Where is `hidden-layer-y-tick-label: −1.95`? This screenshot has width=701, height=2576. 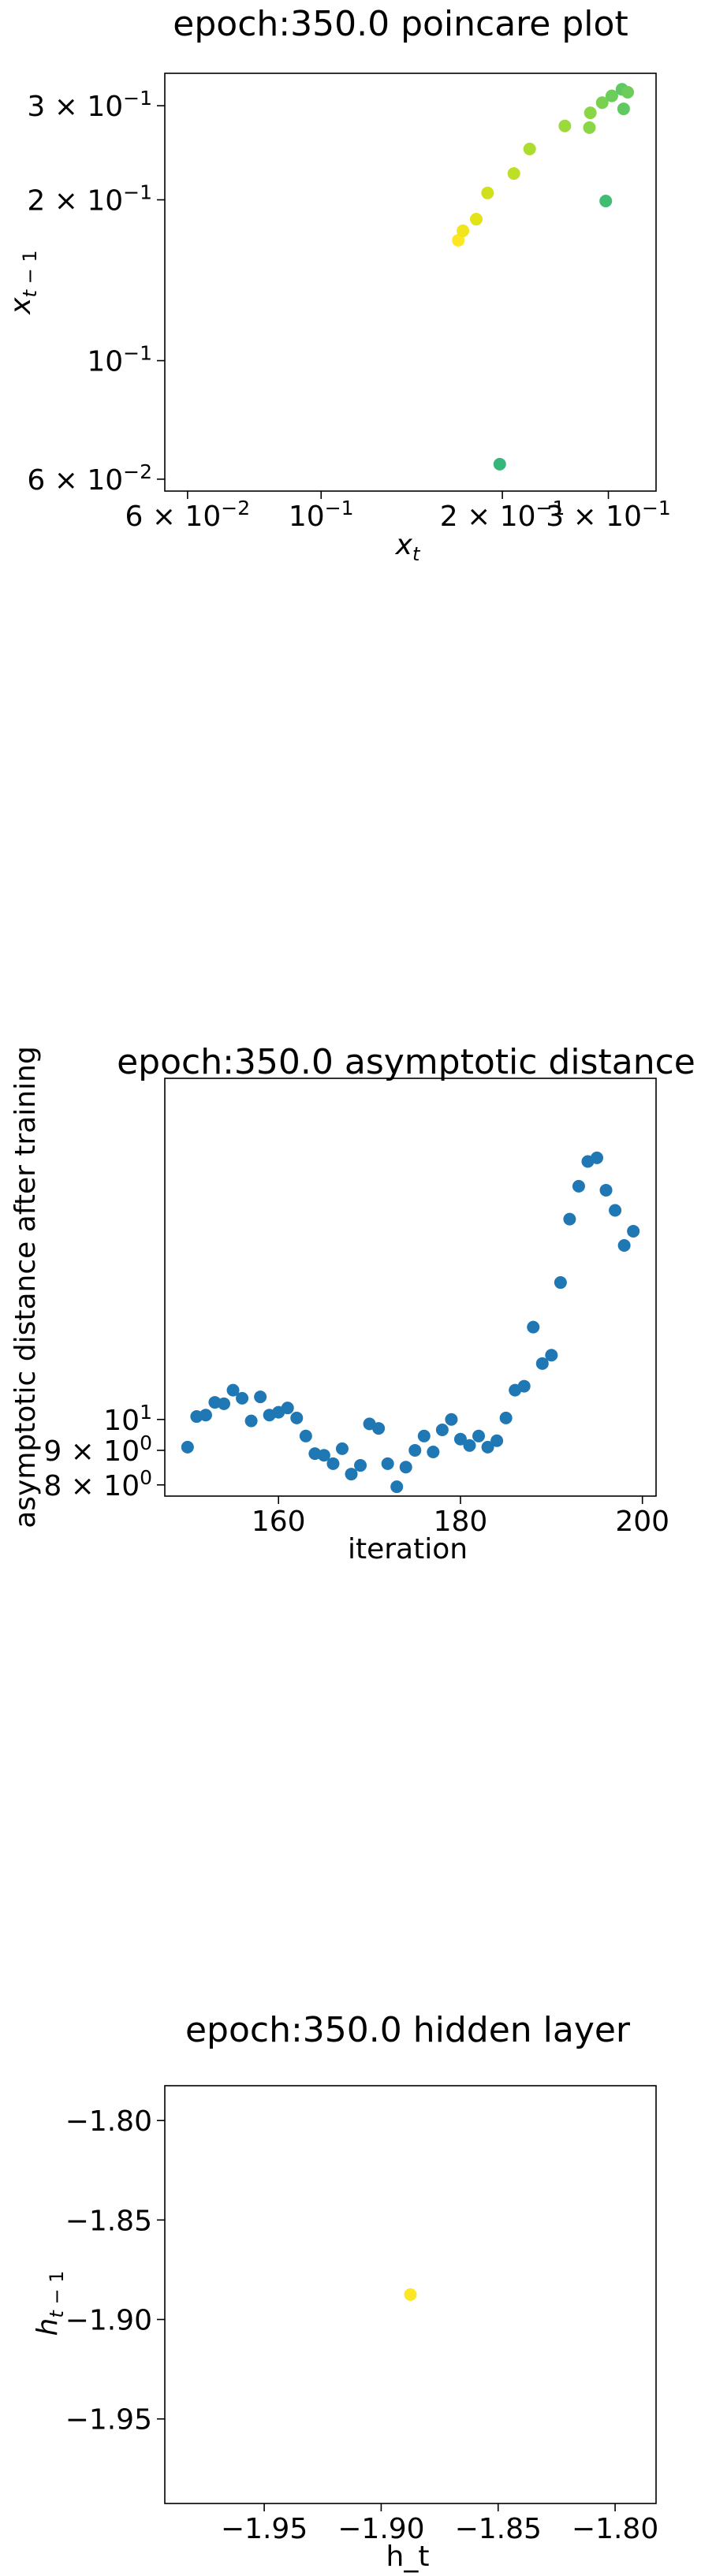 hidden-layer-y-tick-label: −1.95 is located at coordinates (108, 2420).